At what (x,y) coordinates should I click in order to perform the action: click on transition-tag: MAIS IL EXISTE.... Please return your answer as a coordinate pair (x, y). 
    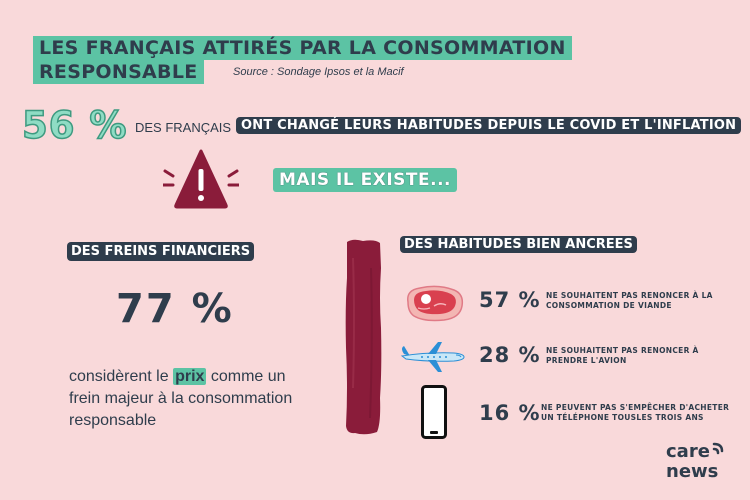
    Looking at the image, I should click on (365, 180).